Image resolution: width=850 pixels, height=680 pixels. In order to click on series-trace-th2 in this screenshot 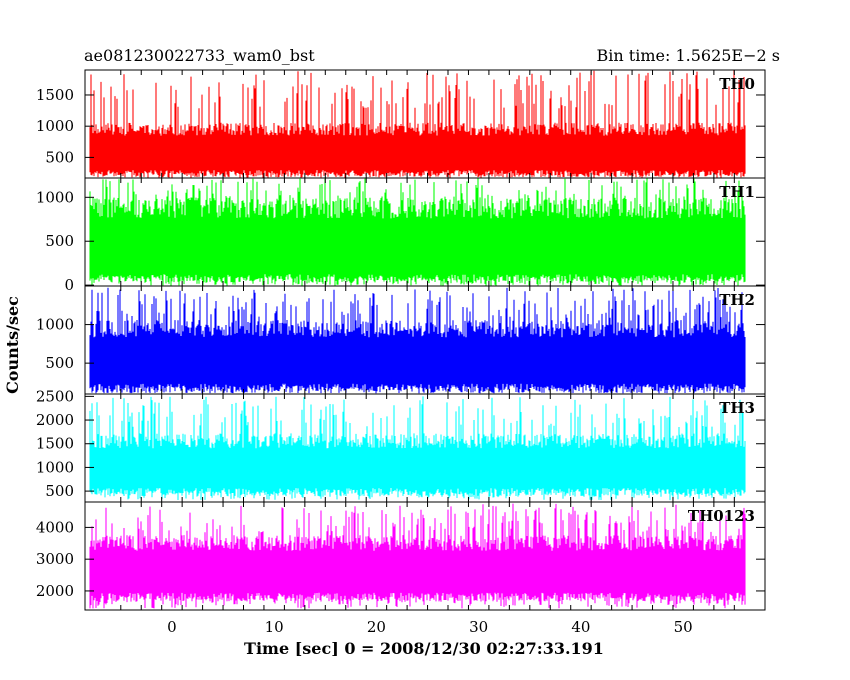, I will do `click(417, 340)`.